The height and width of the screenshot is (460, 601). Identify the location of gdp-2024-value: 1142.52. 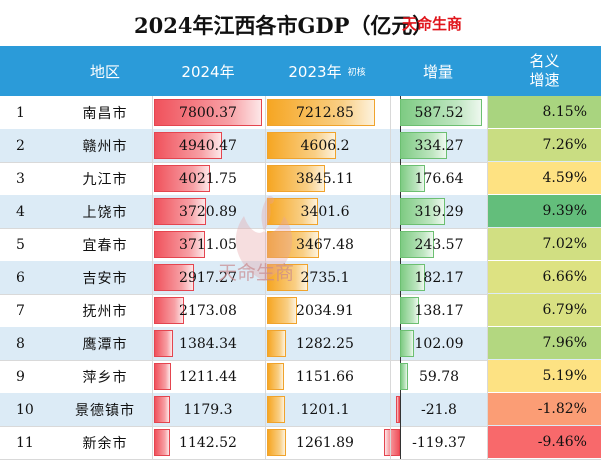
(208, 442).